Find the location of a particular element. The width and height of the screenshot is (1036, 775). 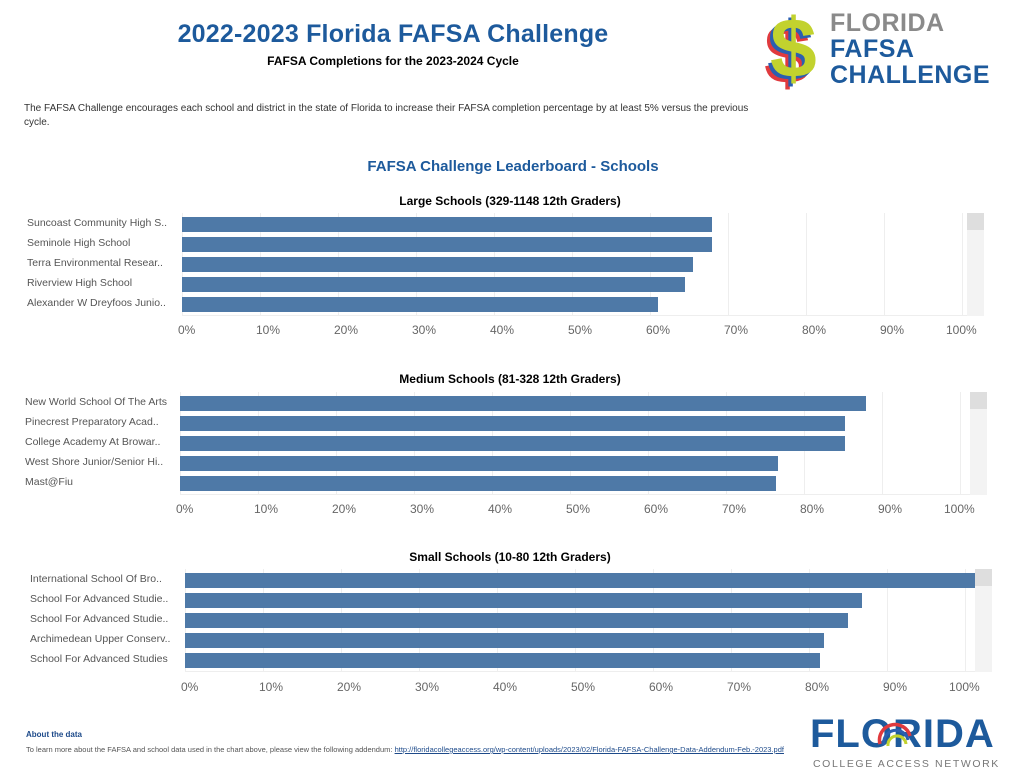

school-label: Terra Environmental Resear.. is located at coordinates (95, 263).